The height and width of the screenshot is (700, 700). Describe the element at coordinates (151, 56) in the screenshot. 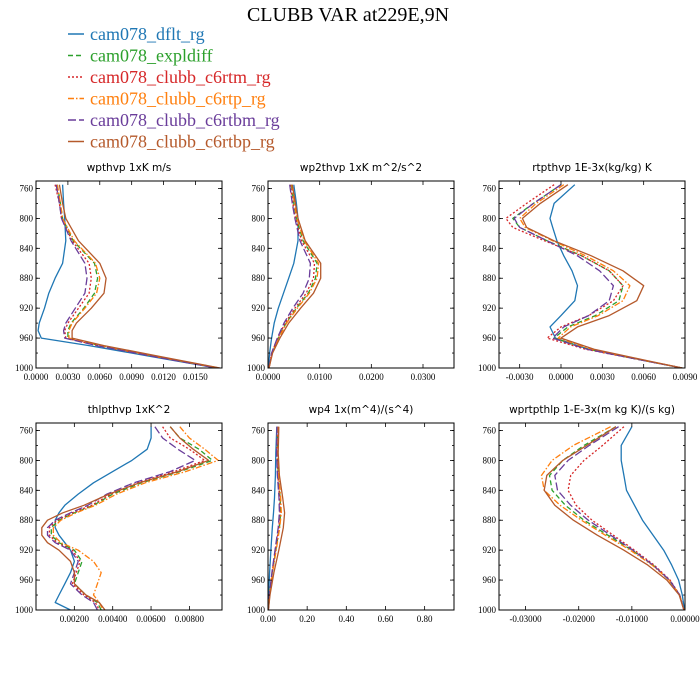

I see `legend-label: cam078_expldiff` at that location.